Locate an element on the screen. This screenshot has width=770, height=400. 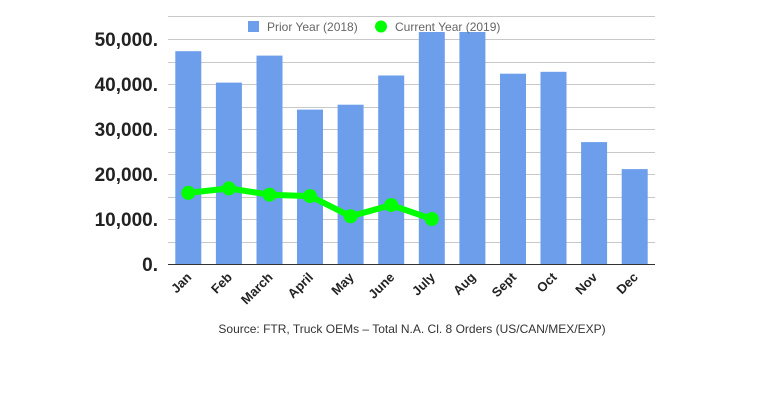
y-tick-label: 40,000. is located at coordinates (126, 85).